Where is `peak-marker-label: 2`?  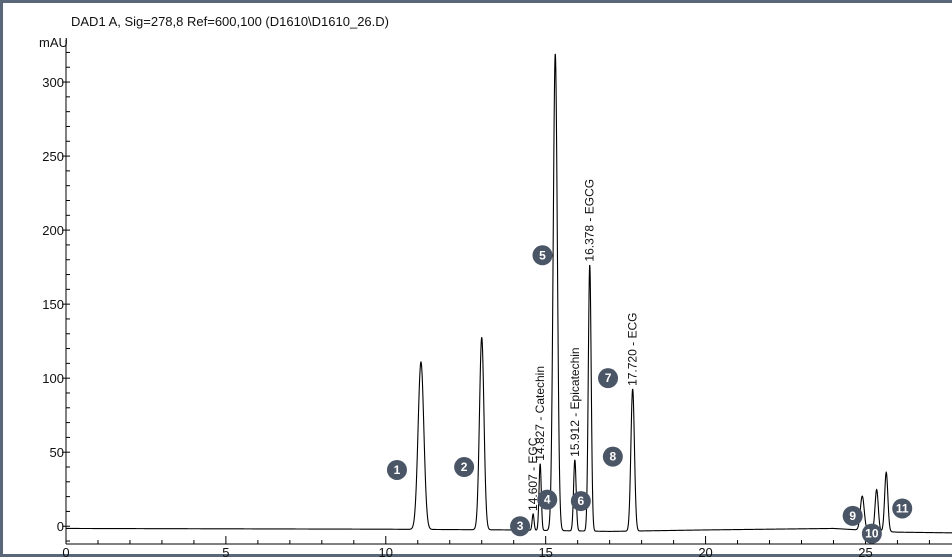
peak-marker-label: 2 is located at coordinates (464, 467).